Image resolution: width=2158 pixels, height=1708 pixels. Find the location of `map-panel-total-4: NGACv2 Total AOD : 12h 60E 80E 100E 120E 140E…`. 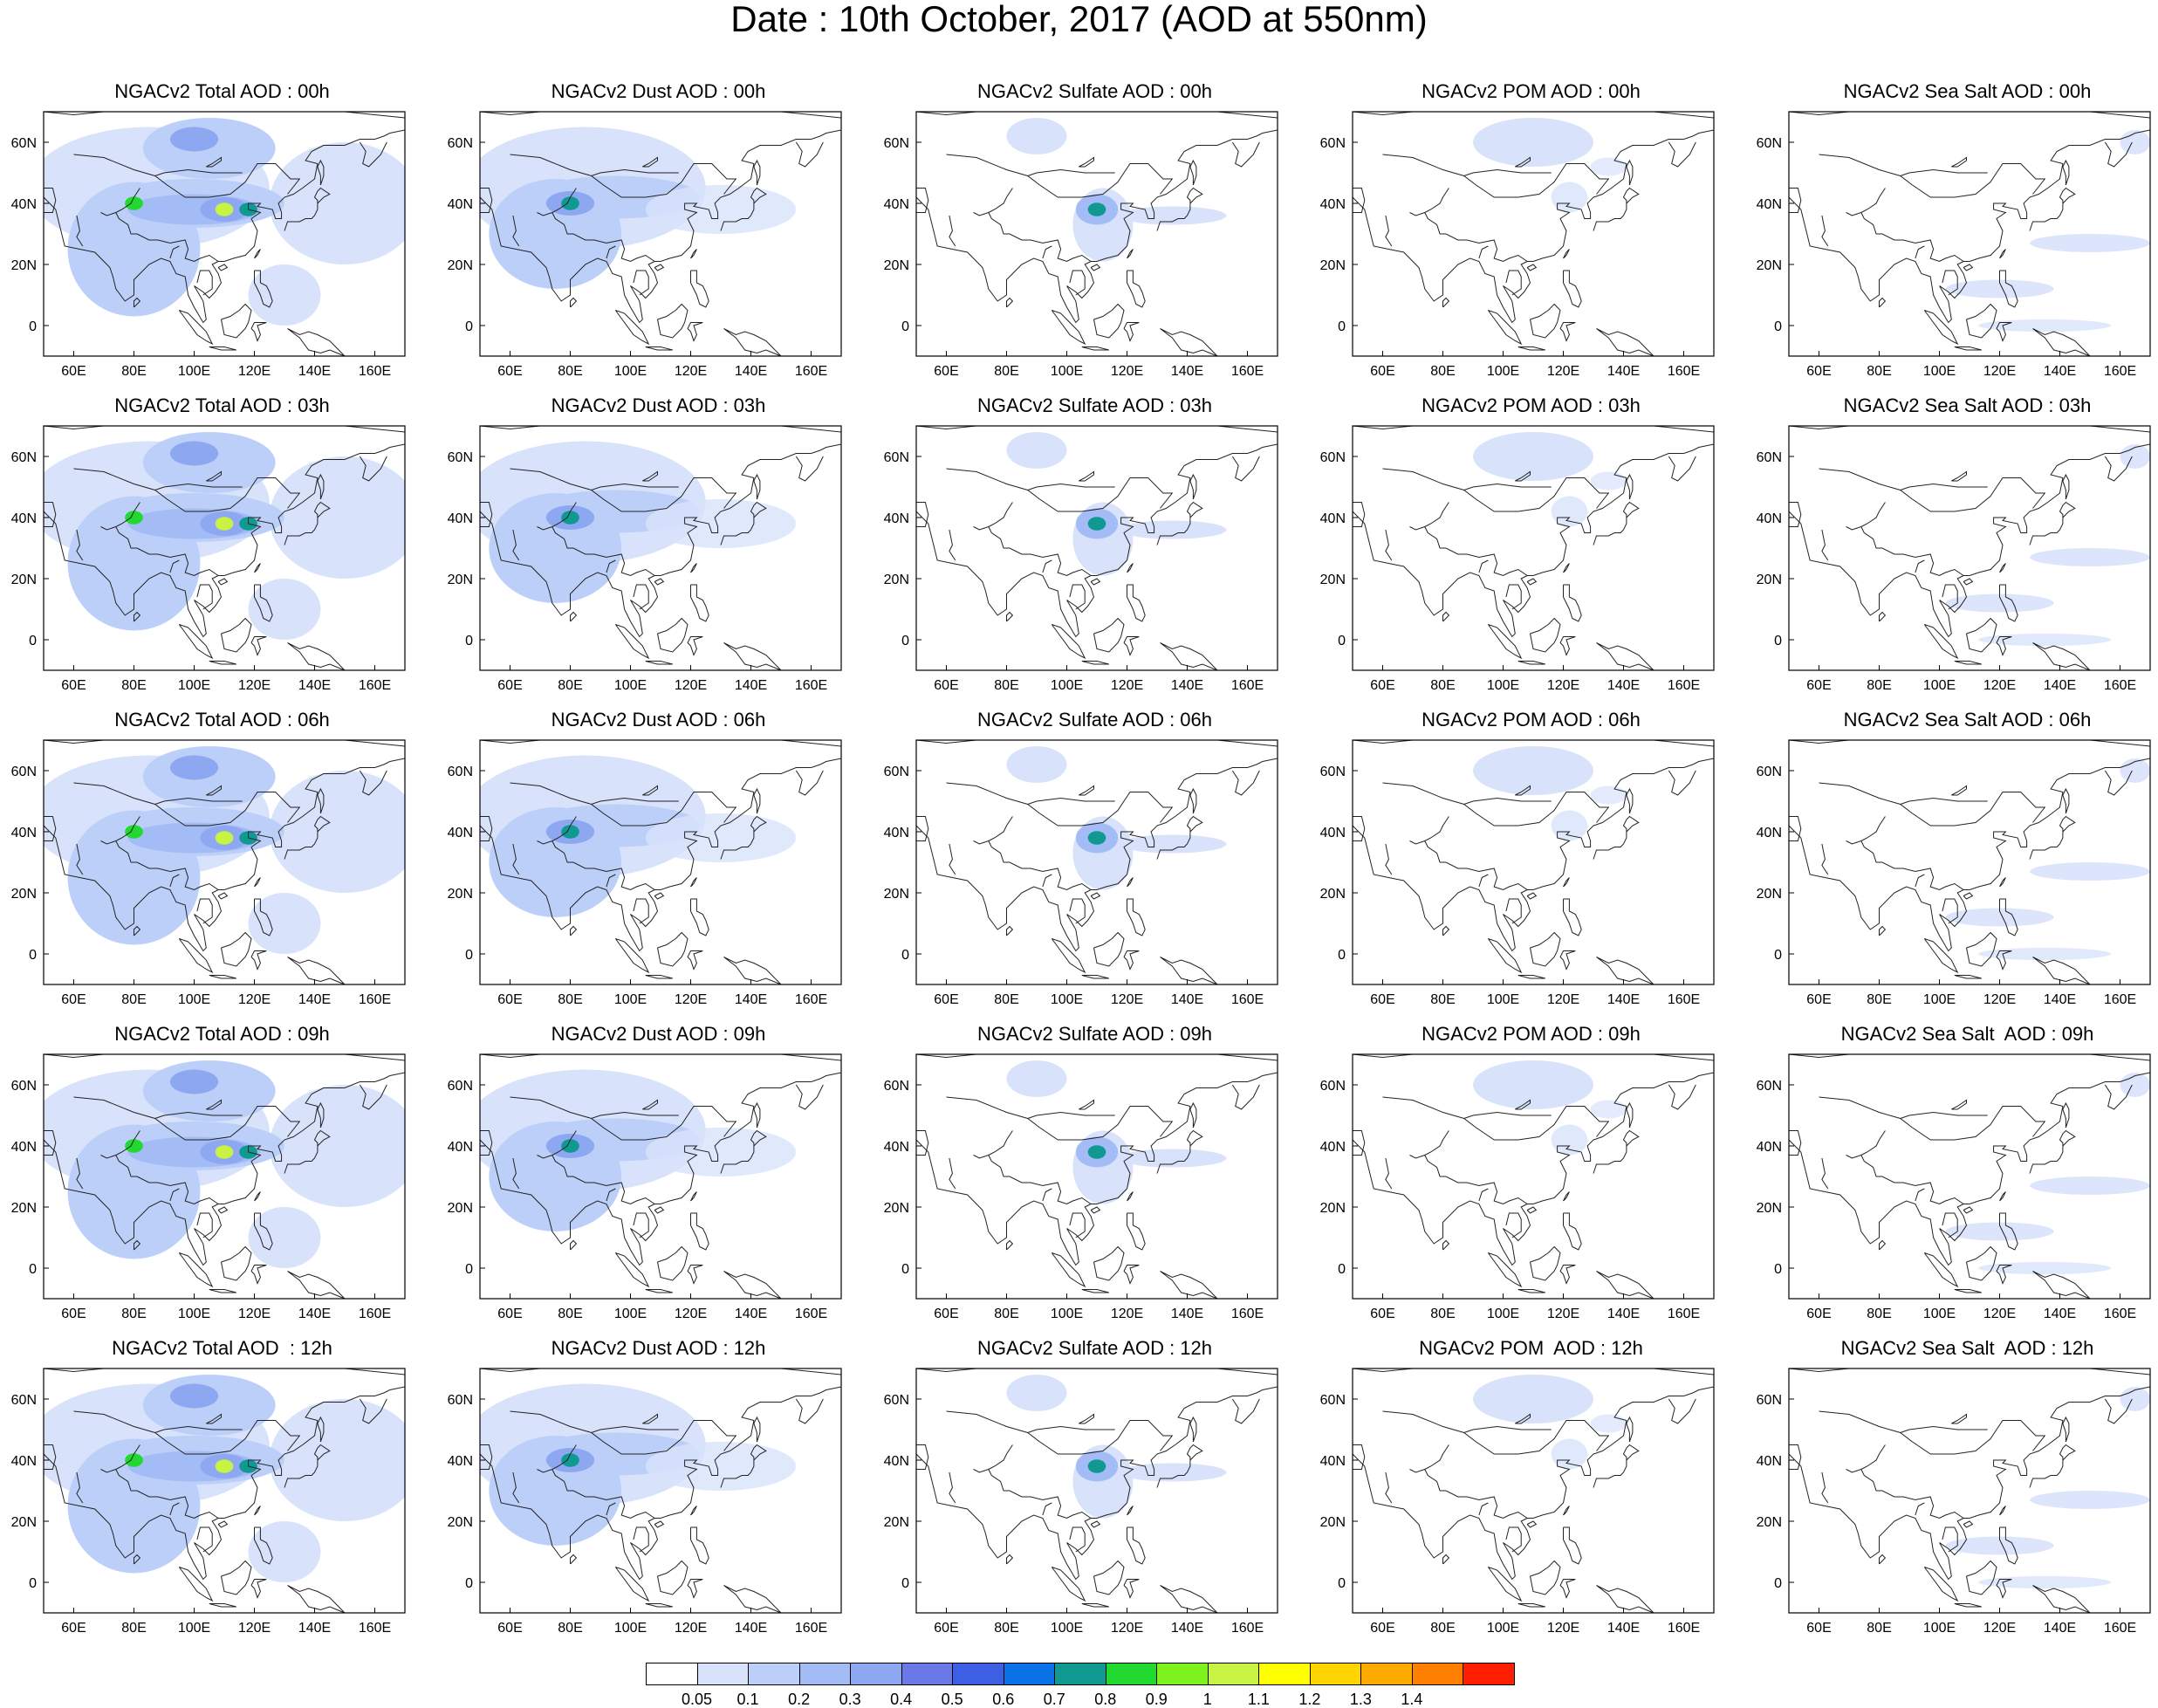

map-panel-total-4: NGACv2 Total AOD : 12h 60E 80E 100E 120E 140E… is located at coordinates (218, 1488).